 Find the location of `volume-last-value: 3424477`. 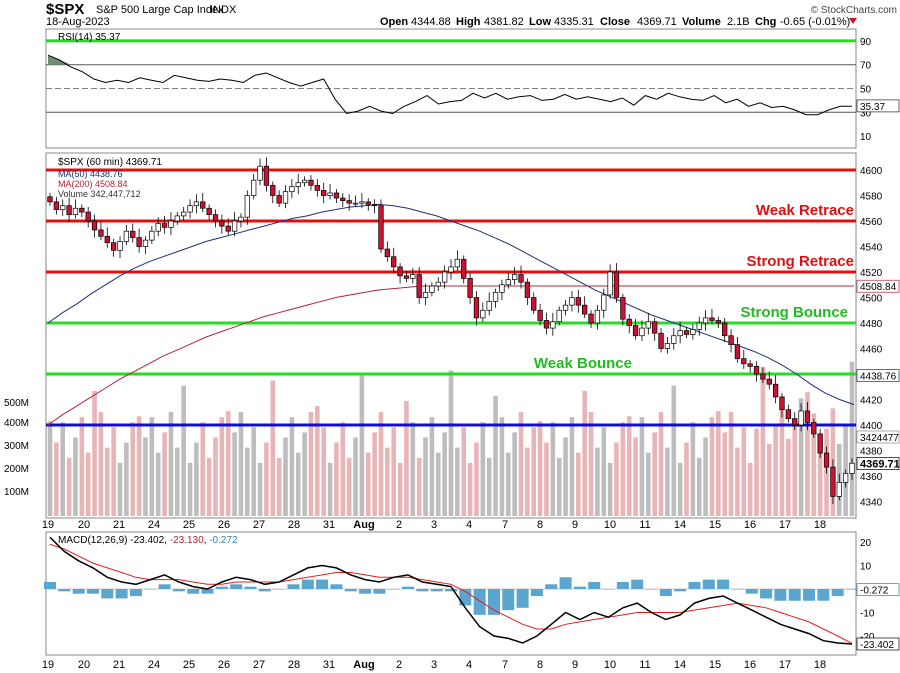

volume-last-value: 3424477 is located at coordinates (879, 438).